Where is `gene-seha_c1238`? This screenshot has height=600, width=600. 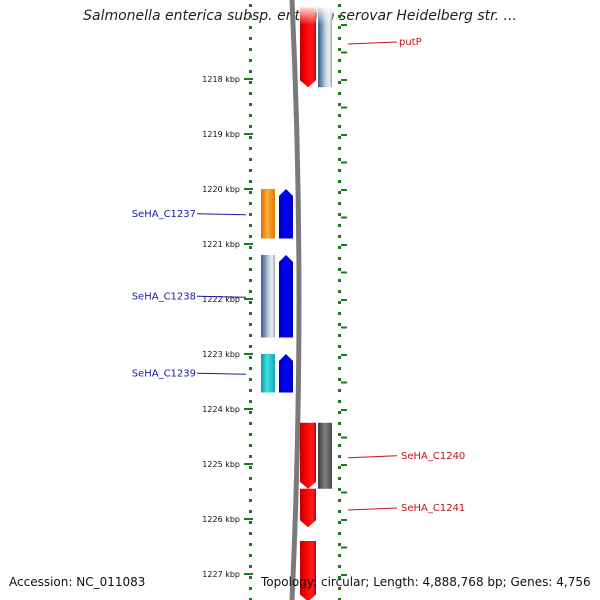 gene-seha_c1238 is located at coordinates (286, 296).